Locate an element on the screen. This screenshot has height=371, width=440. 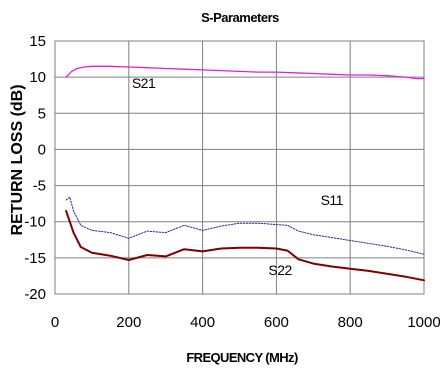
annotation-s22: S22 is located at coordinates (280, 270).